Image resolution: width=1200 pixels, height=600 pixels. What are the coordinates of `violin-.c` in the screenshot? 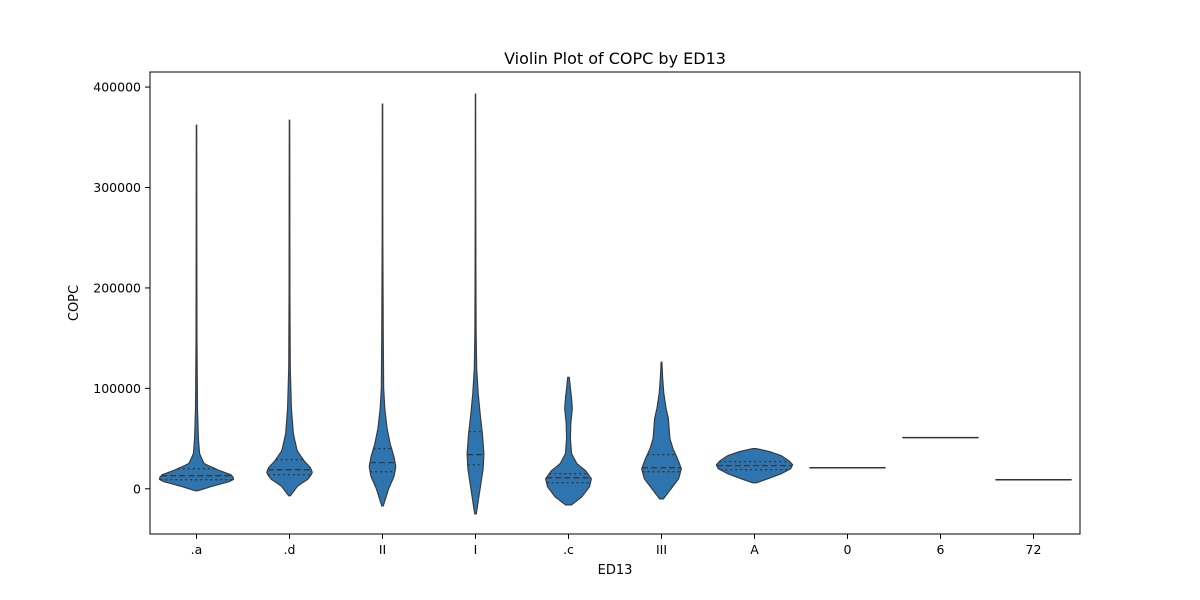 It's located at (568, 441).